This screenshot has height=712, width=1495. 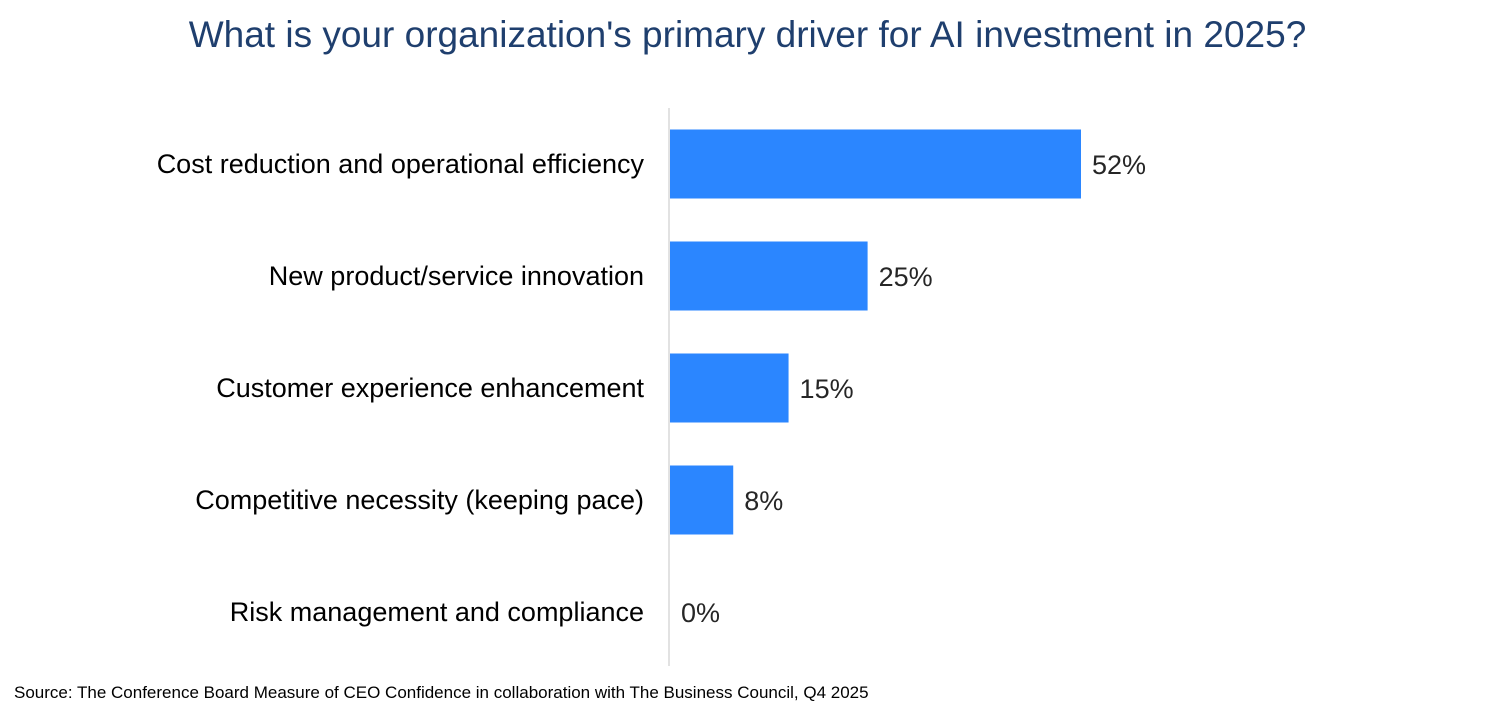 I want to click on category-label: Risk management and compliance, so click(x=437, y=612).